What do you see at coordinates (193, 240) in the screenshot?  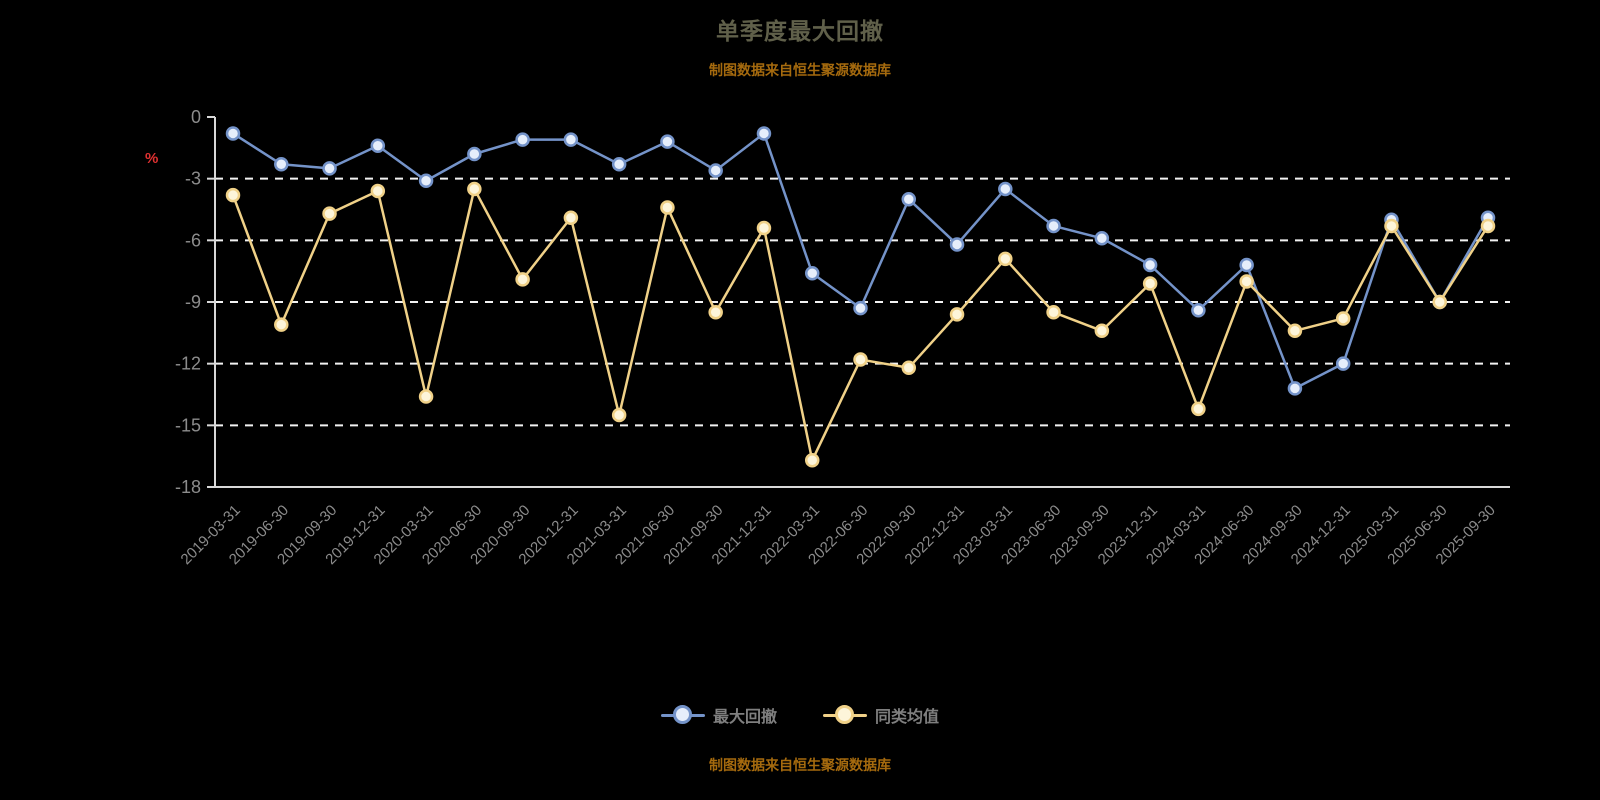 I see `y-axis-label: -6` at bounding box center [193, 240].